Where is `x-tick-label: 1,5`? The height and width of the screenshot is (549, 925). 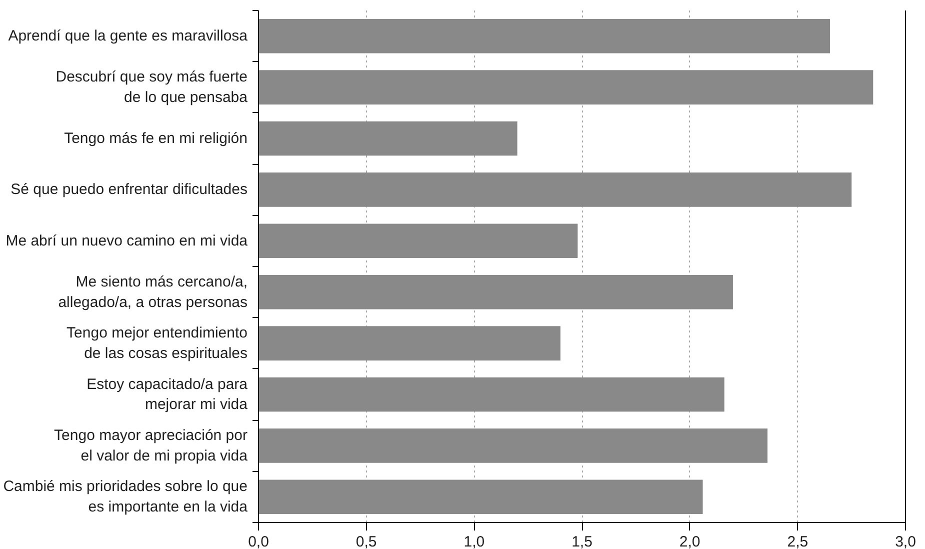 x-tick-label: 1,5 is located at coordinates (582, 541).